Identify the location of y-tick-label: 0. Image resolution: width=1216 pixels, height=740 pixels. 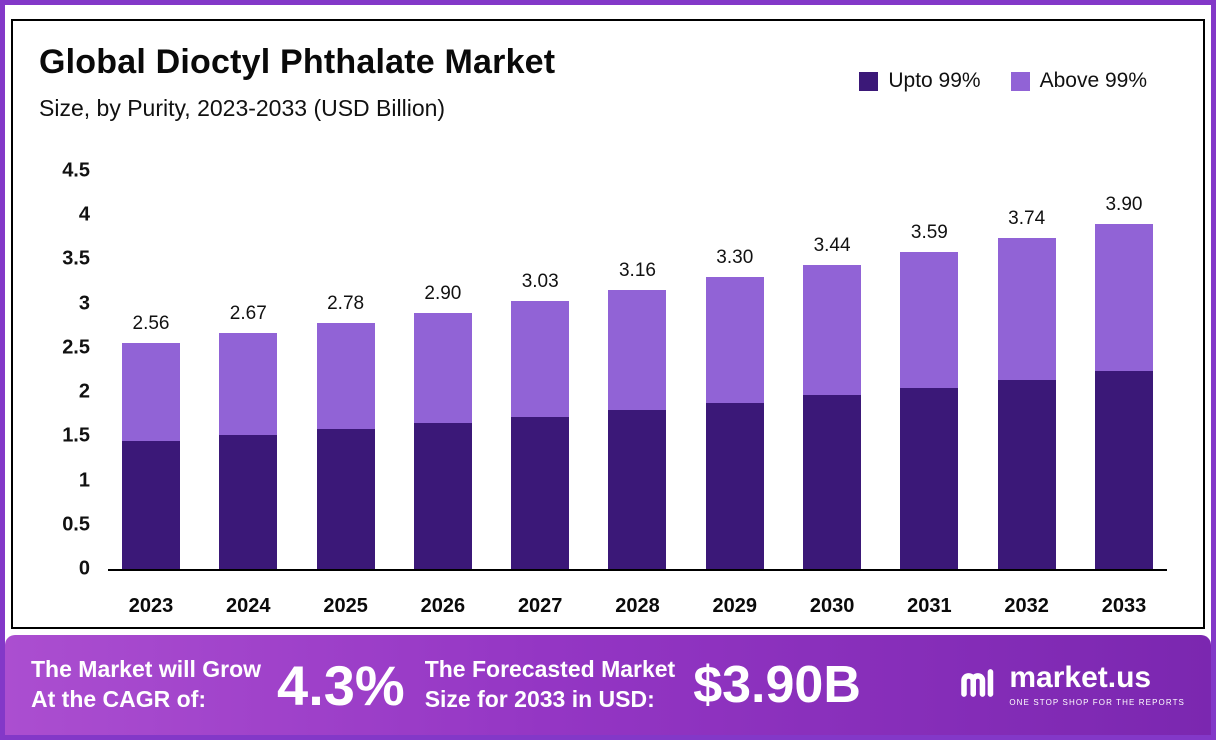
(84, 568).